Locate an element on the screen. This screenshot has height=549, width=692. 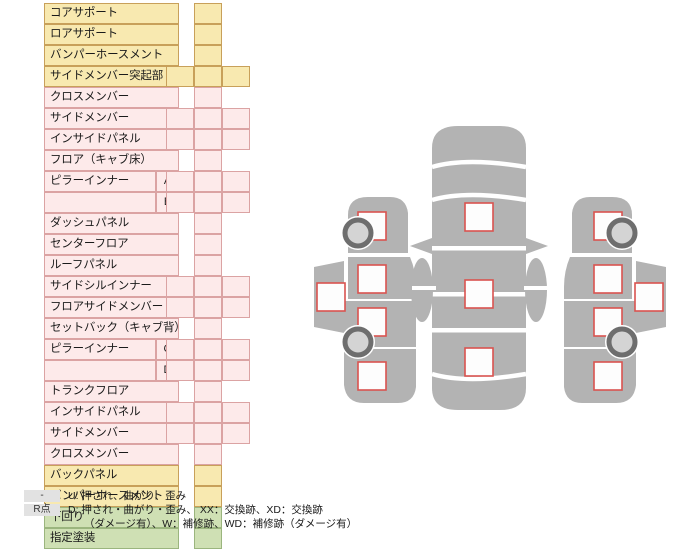
right-view-marker-hood is located at coordinates (649, 297).